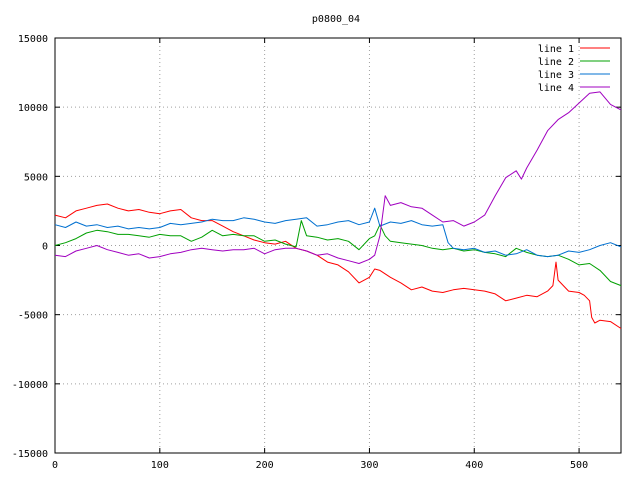  I want to click on y-tick-label: -15000, so click(30, 454).